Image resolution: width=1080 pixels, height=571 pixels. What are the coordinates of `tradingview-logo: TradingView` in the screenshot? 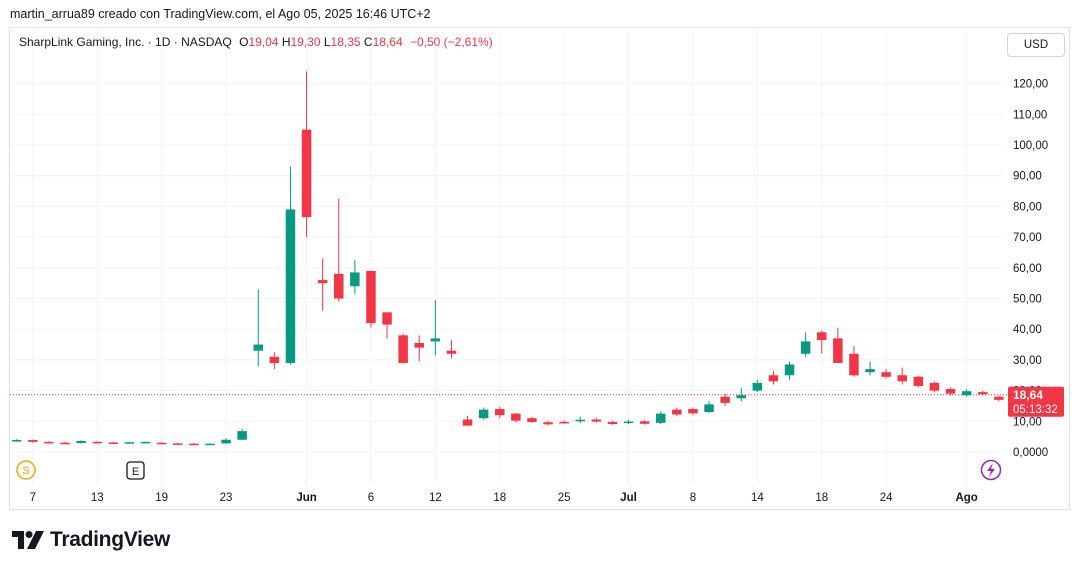 It's located at (91, 540).